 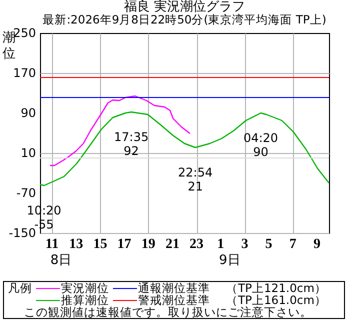 I want to click on x-tick-label: 21, so click(x=172, y=244).